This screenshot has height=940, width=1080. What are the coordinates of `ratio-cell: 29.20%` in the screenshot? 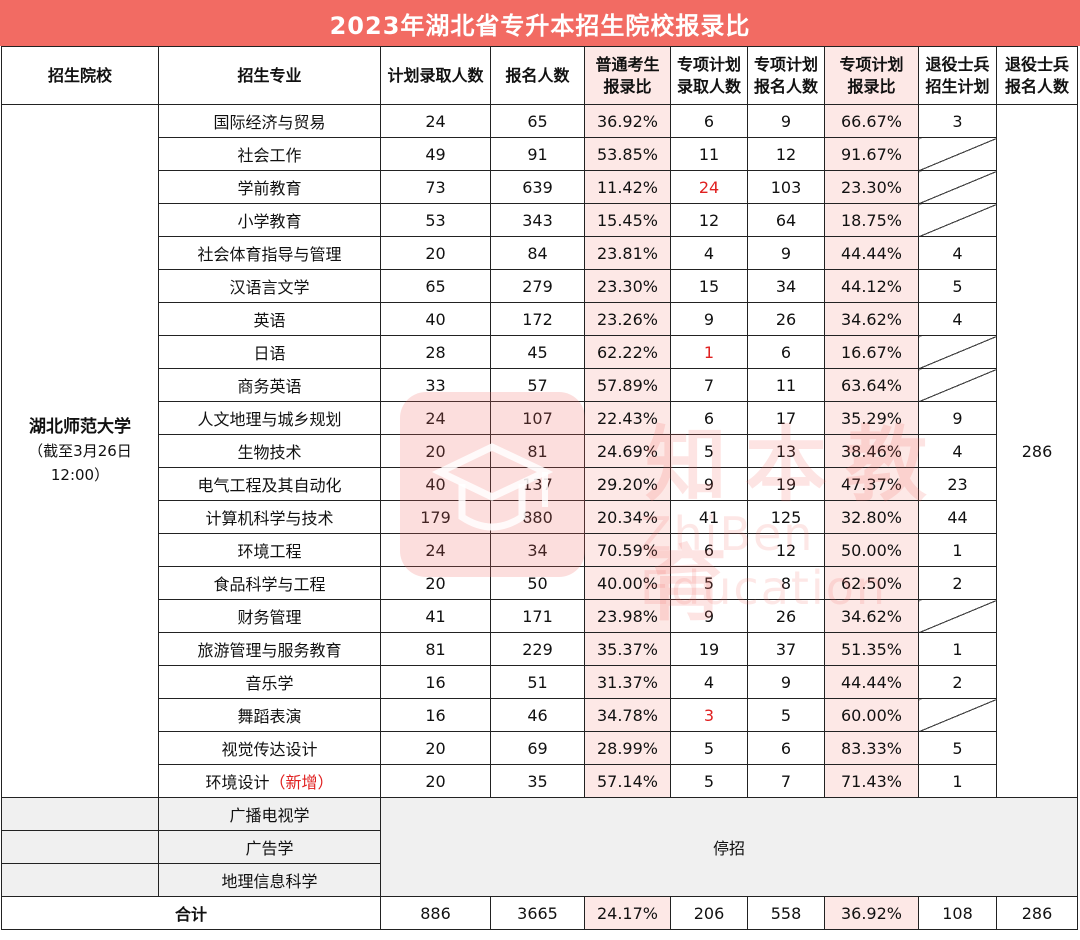 It's located at (627, 484).